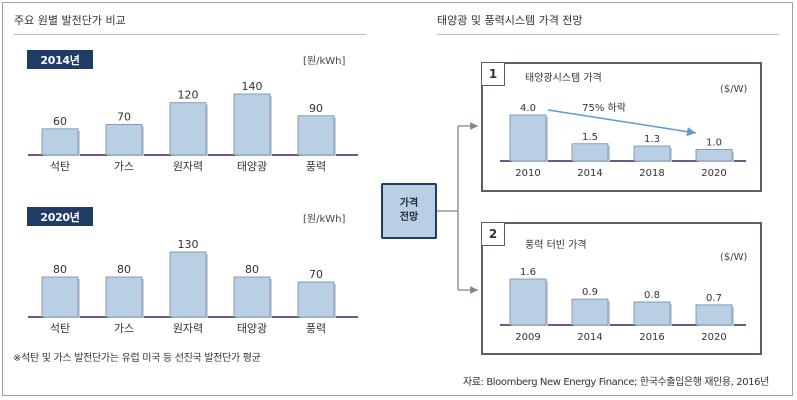  I want to click on chart0-category-label-0: 석탄, so click(60, 166).